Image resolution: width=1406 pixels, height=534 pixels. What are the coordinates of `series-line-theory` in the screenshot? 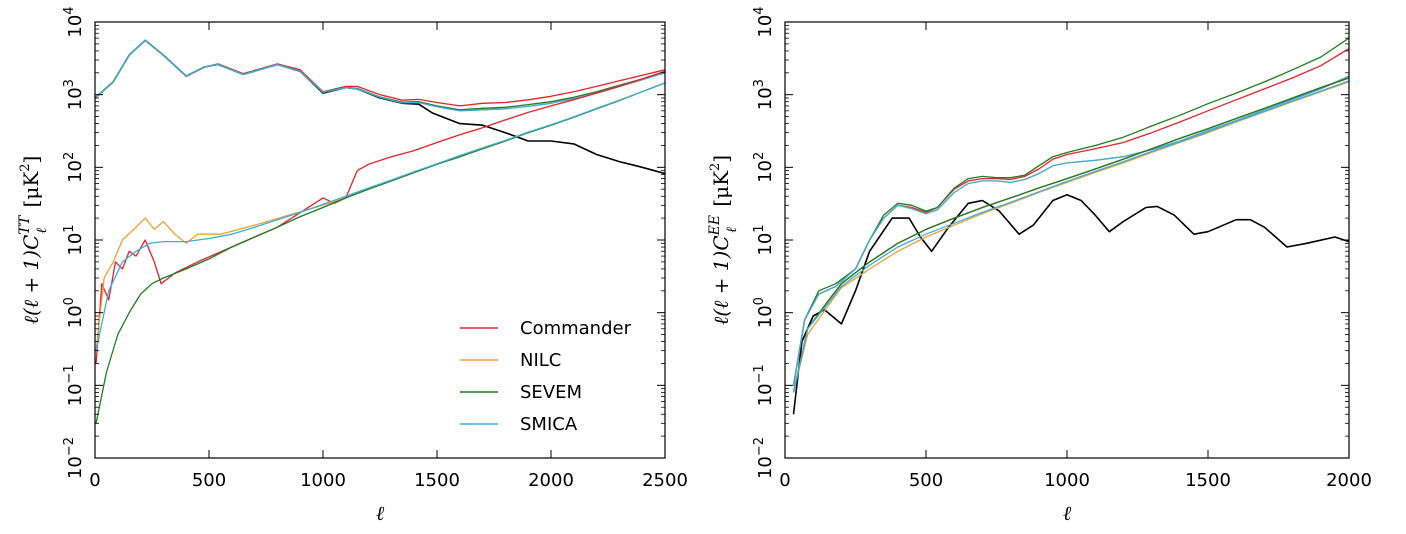 It's located at (380, 107).